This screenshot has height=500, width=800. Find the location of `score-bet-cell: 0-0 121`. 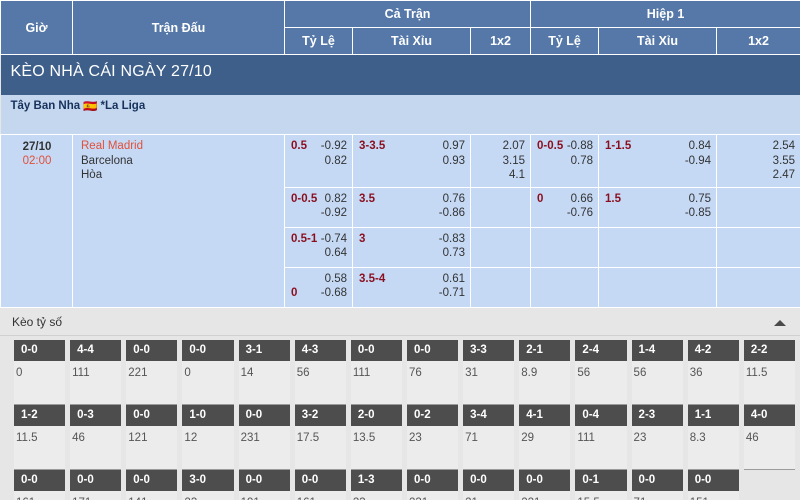

score-bet-cell: 0-0 121 is located at coordinates (152, 437).